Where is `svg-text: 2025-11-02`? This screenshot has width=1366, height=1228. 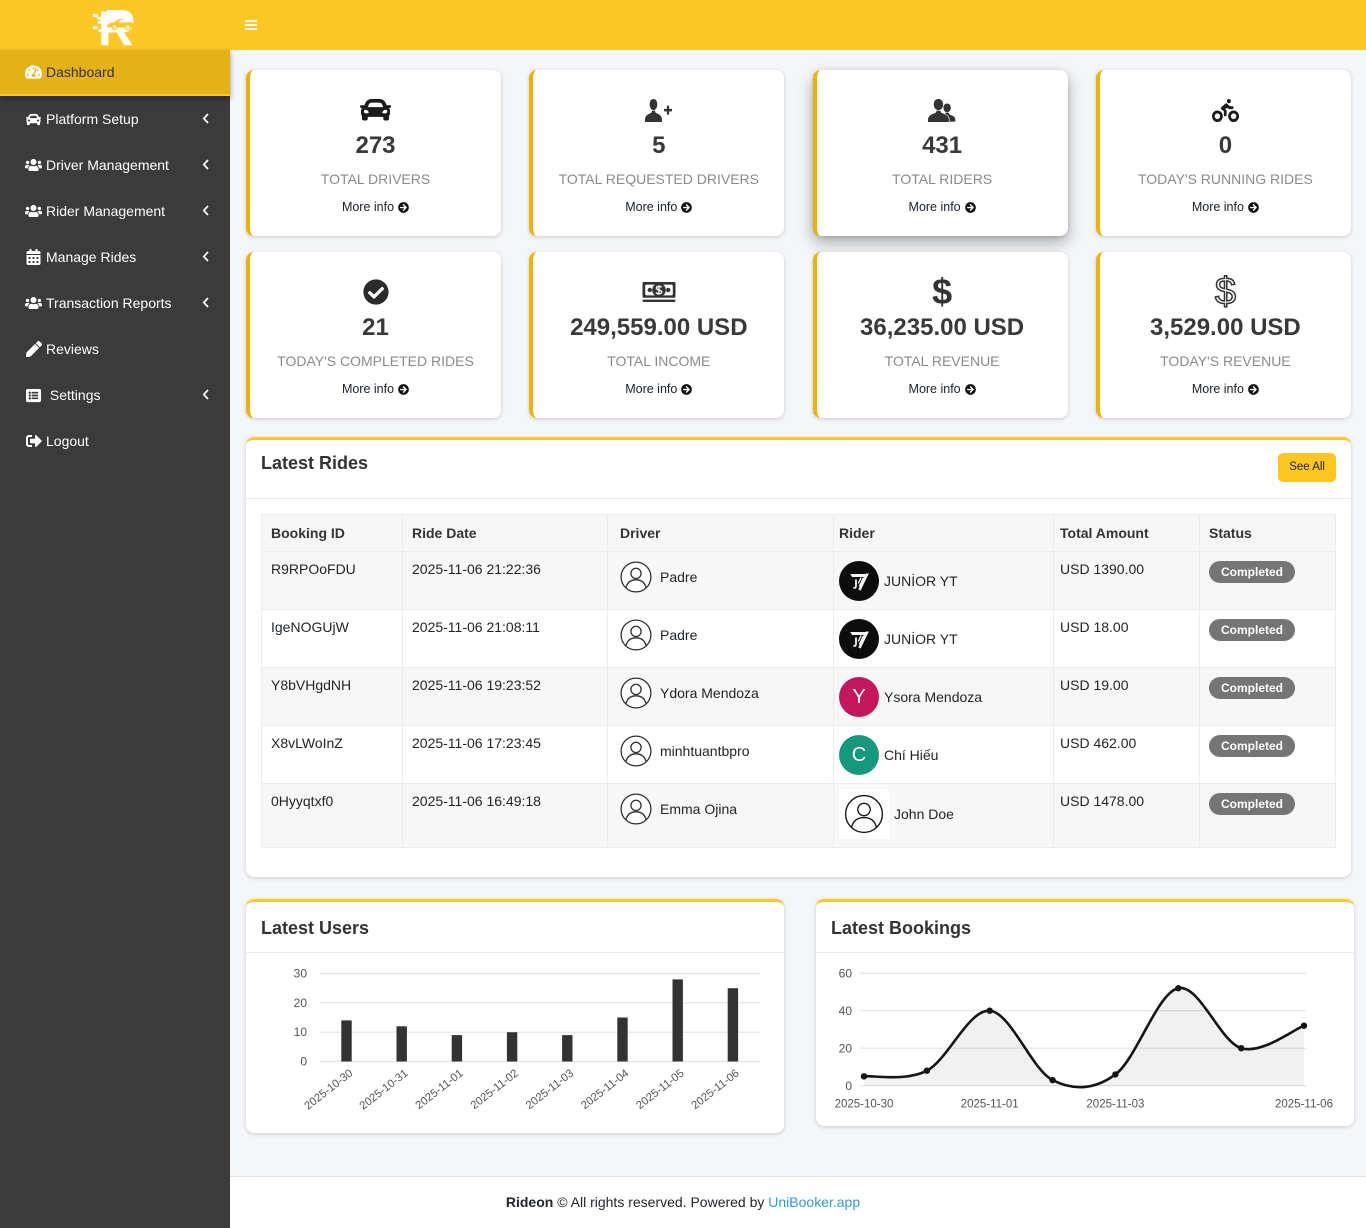 svg-text: 2025-11-02 is located at coordinates (495, 1089).